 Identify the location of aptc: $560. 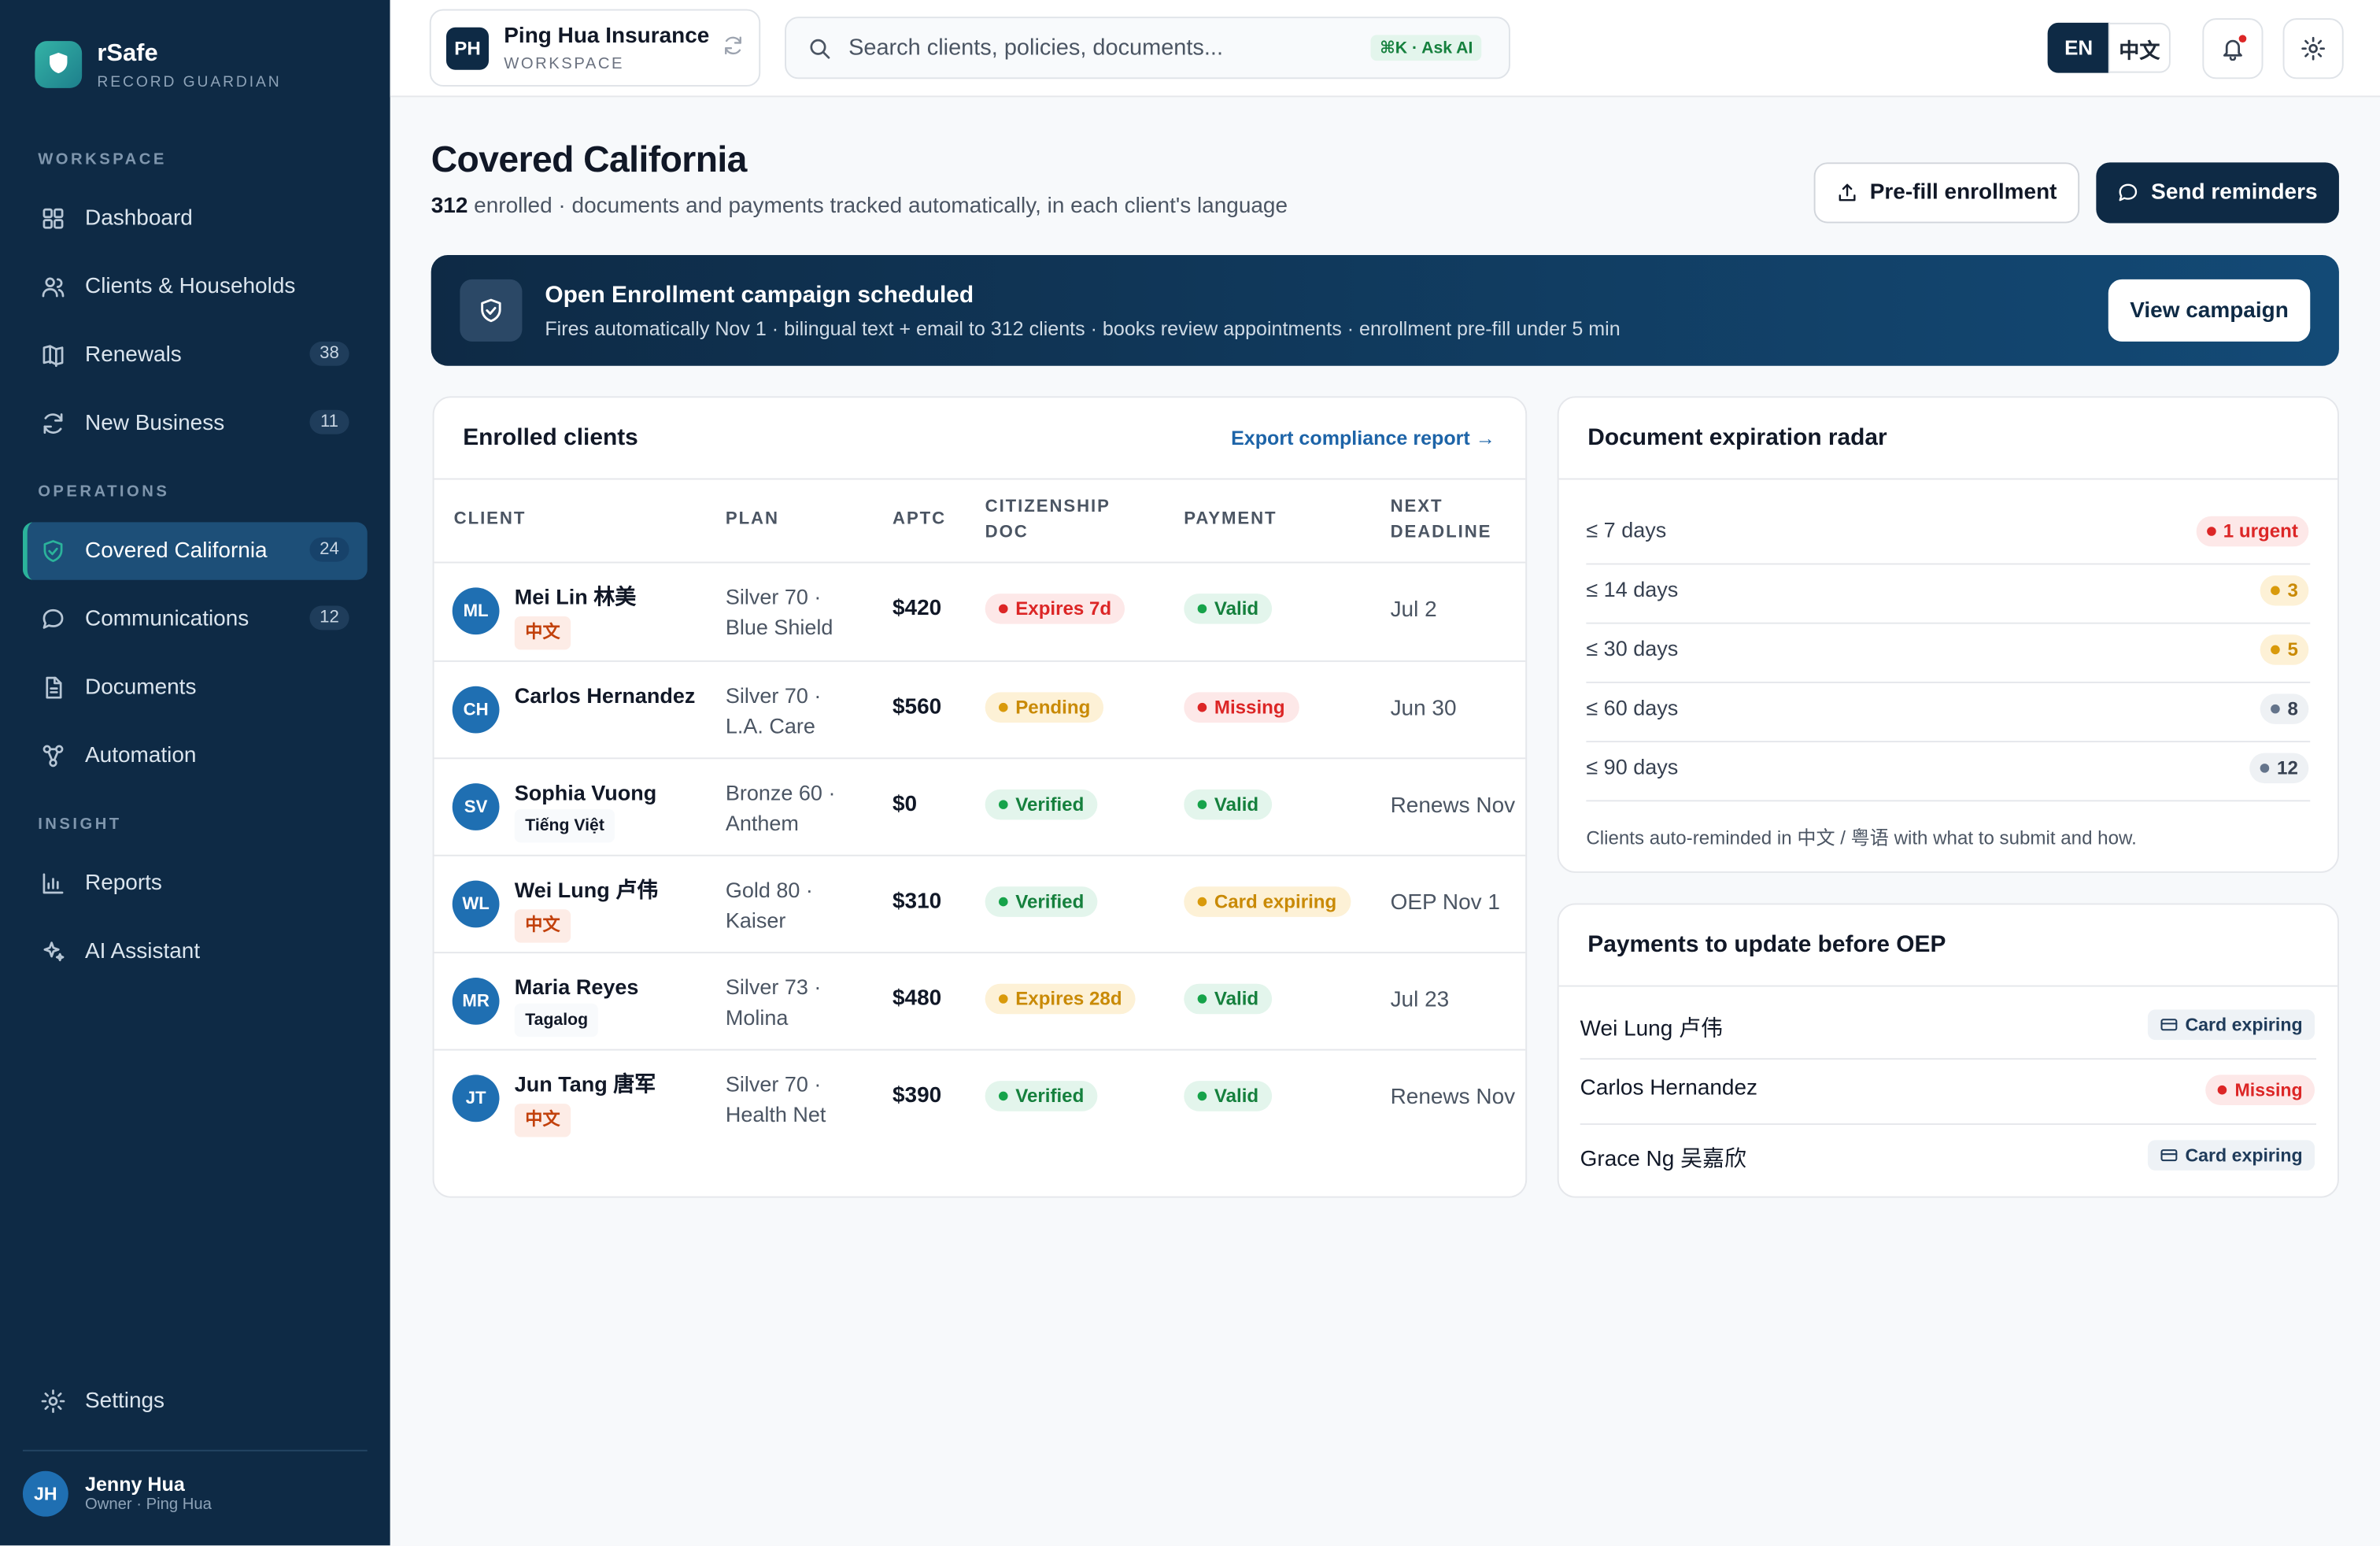
(917, 708).